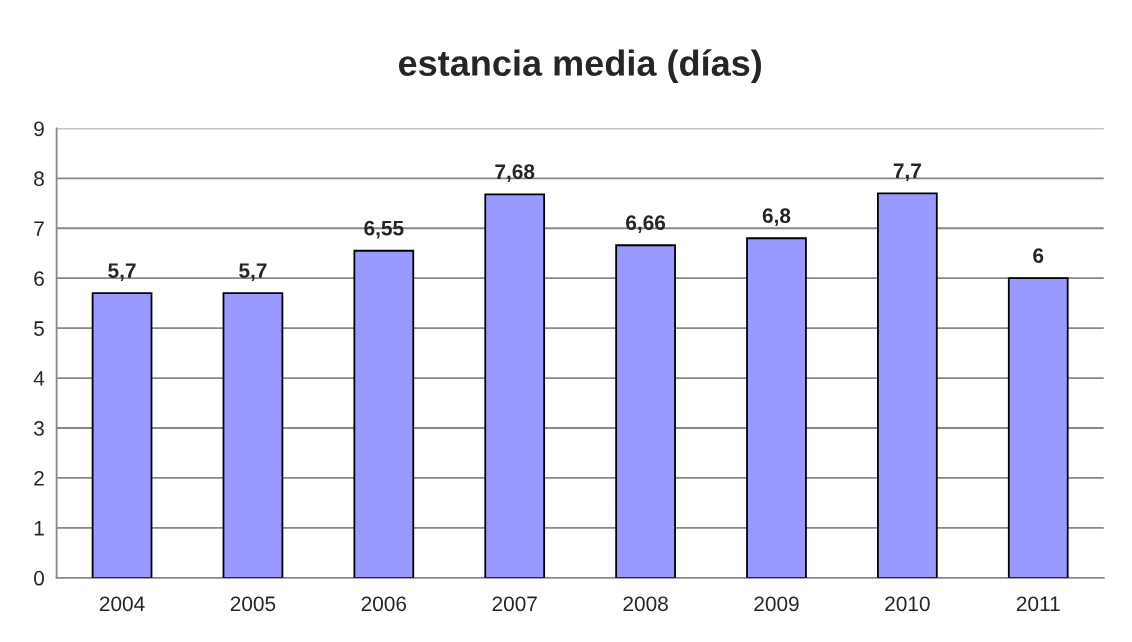 The width and height of the screenshot is (1132, 642). Describe the element at coordinates (39, 328) in the screenshot. I see `y-tick-label: 5` at that location.